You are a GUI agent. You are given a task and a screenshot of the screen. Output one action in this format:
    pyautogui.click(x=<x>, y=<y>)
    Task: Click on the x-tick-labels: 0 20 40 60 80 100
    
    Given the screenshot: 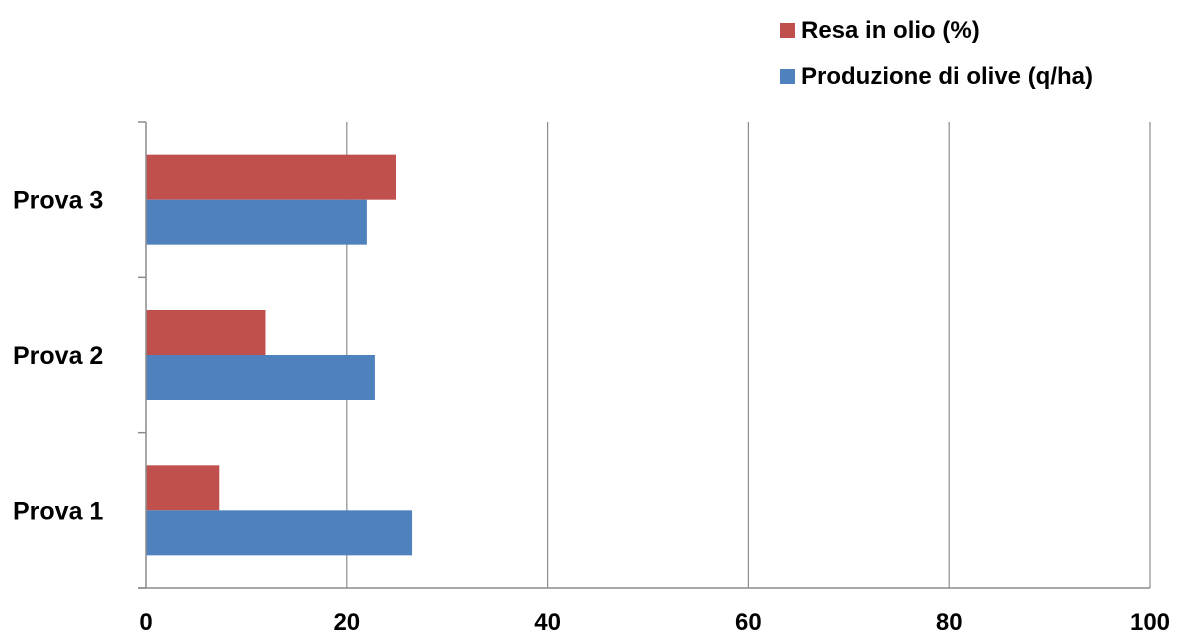 What is the action you would take?
    pyautogui.click(x=654, y=621)
    